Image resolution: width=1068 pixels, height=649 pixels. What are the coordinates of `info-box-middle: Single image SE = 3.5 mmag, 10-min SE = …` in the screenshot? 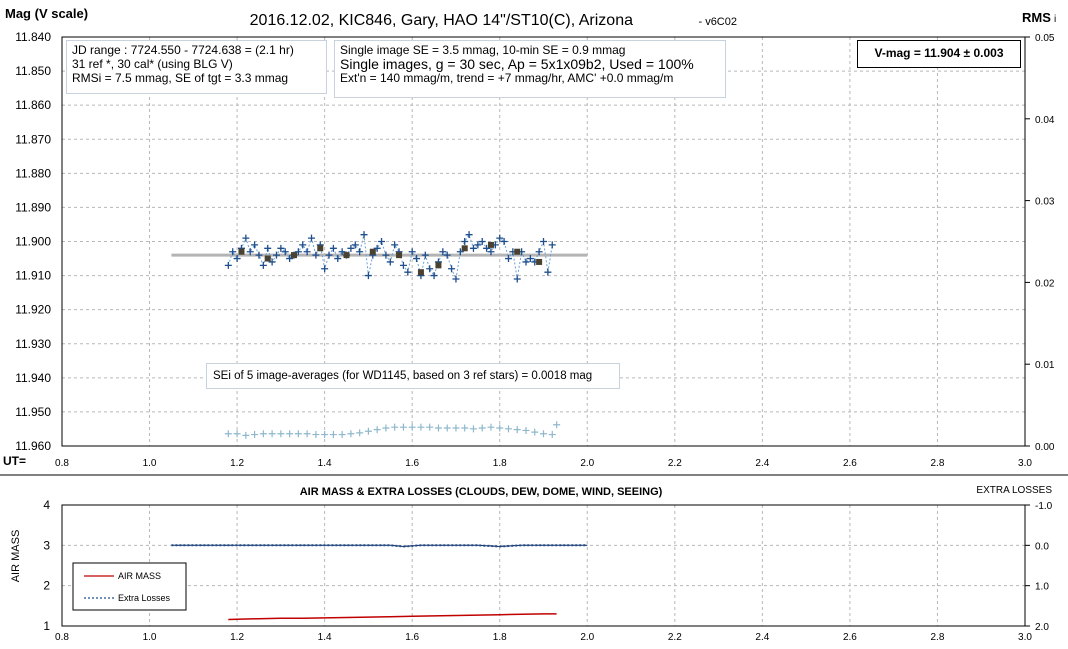 It's located at (530, 69).